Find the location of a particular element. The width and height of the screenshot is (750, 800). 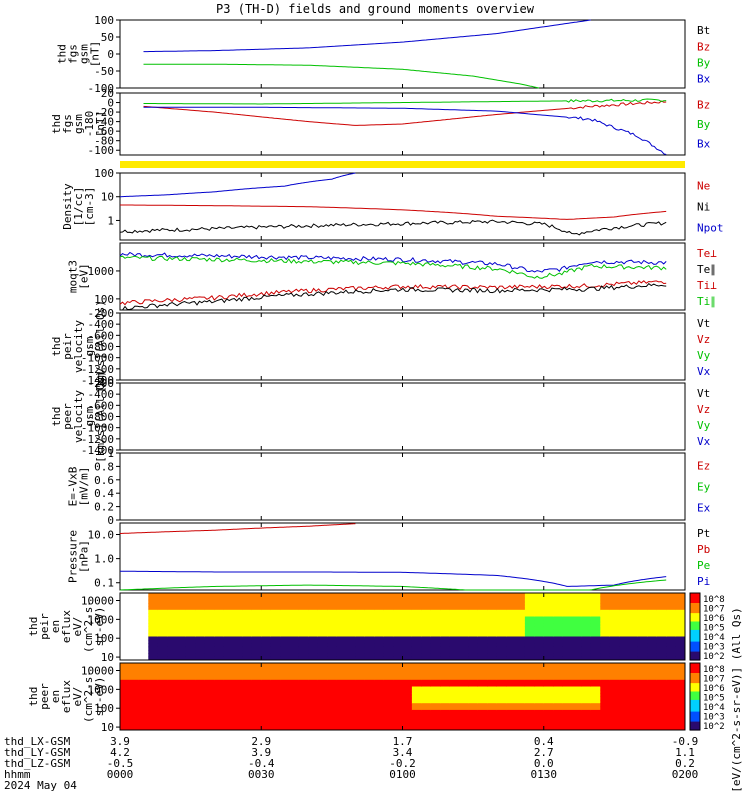

legend-entry: Ez is located at coordinates (703, 465).